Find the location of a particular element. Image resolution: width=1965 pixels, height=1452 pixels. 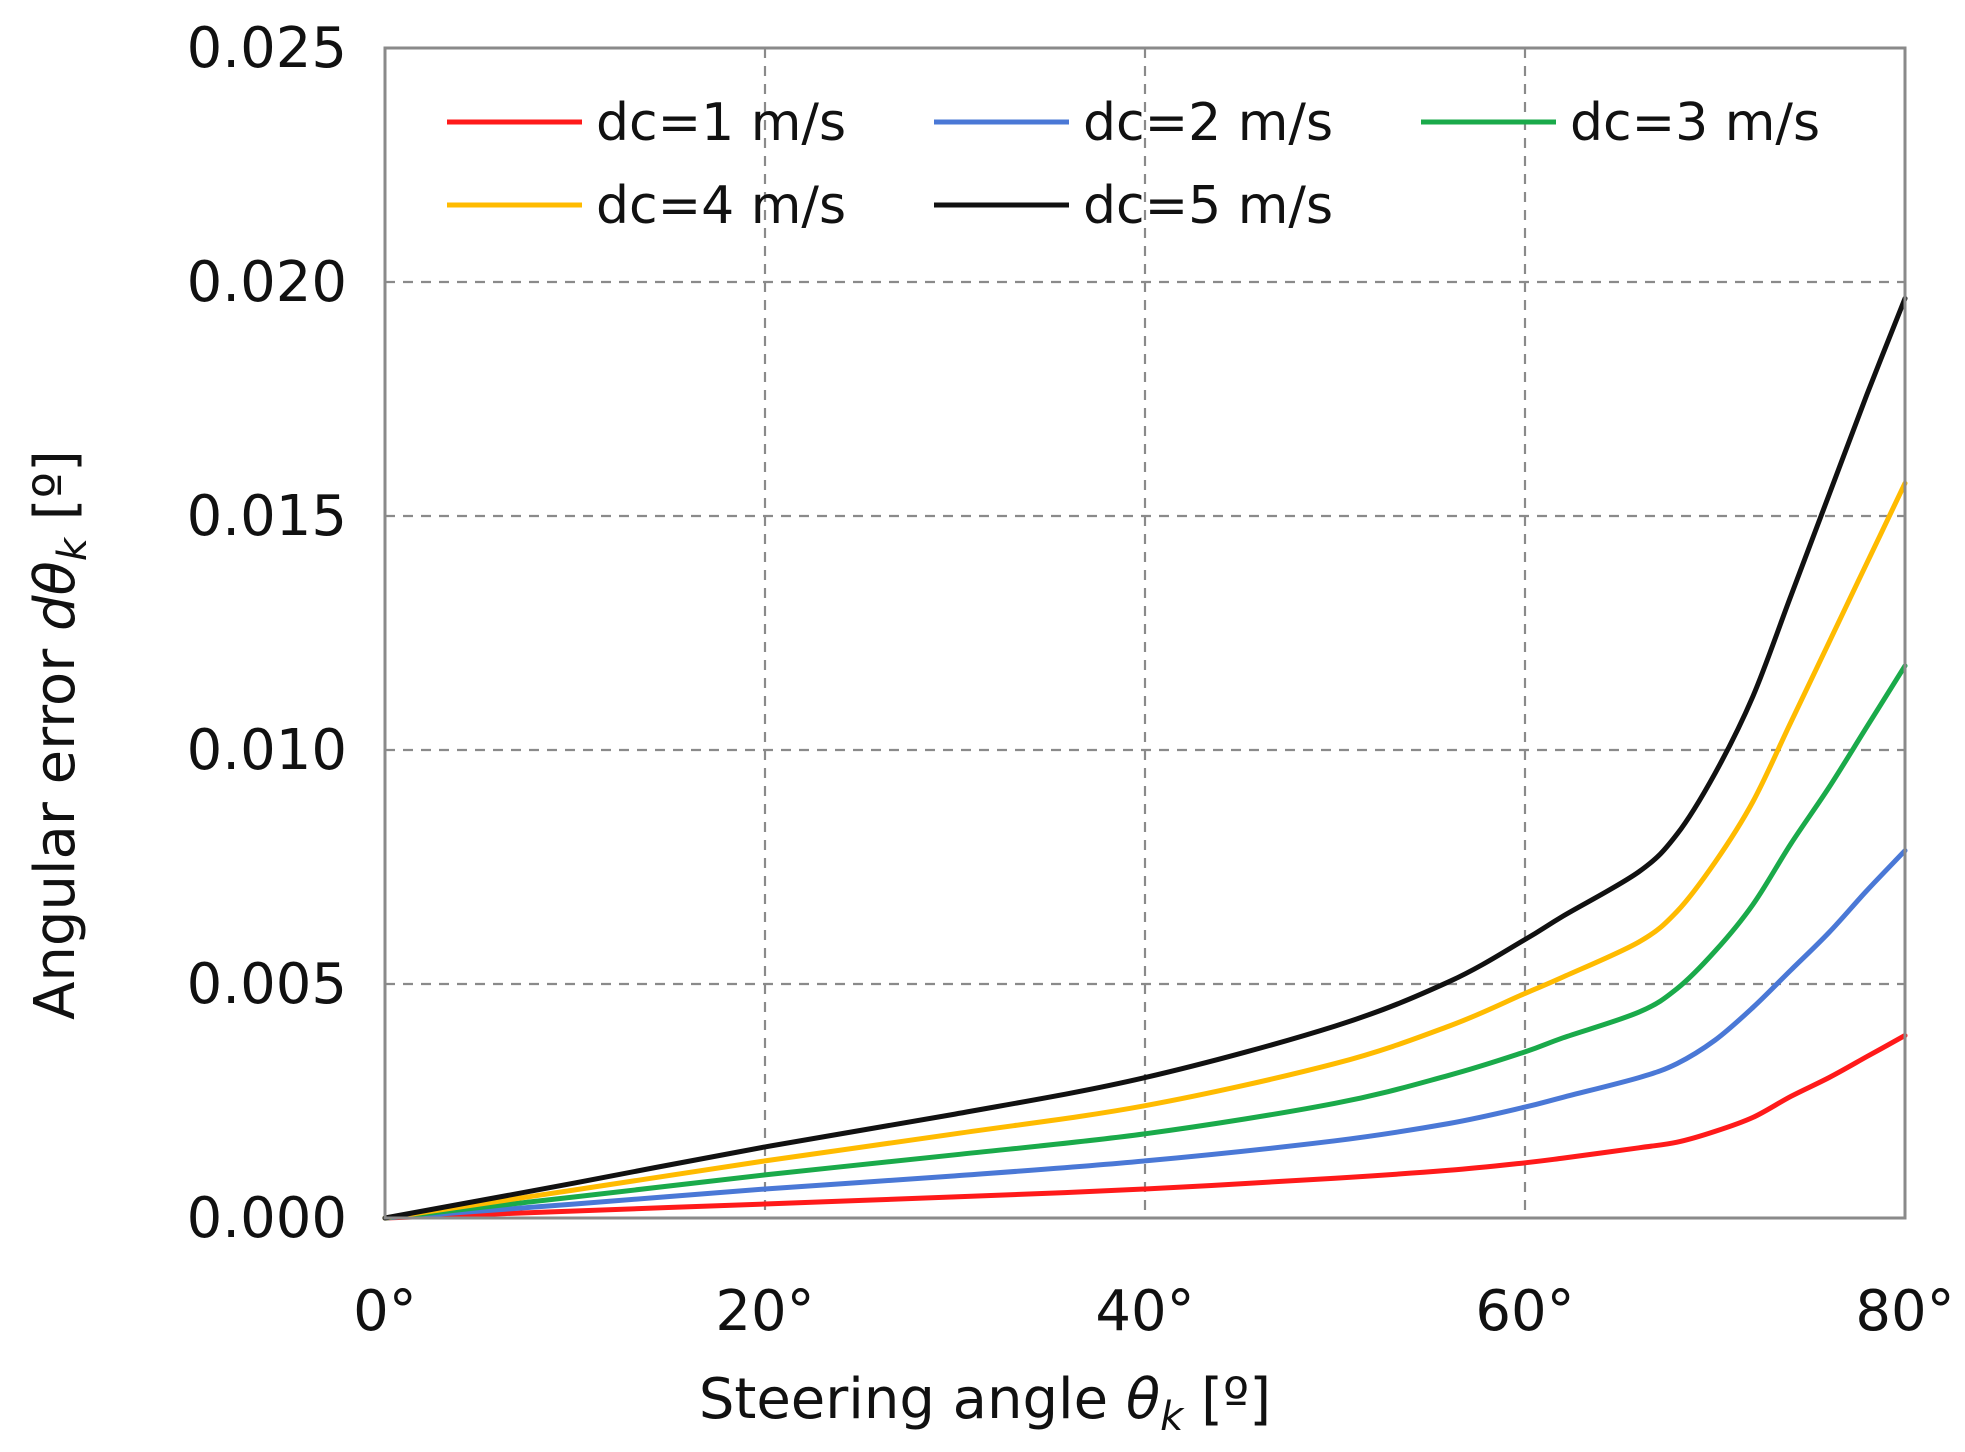

x-tick-label: 20° is located at coordinates (764, 1311).